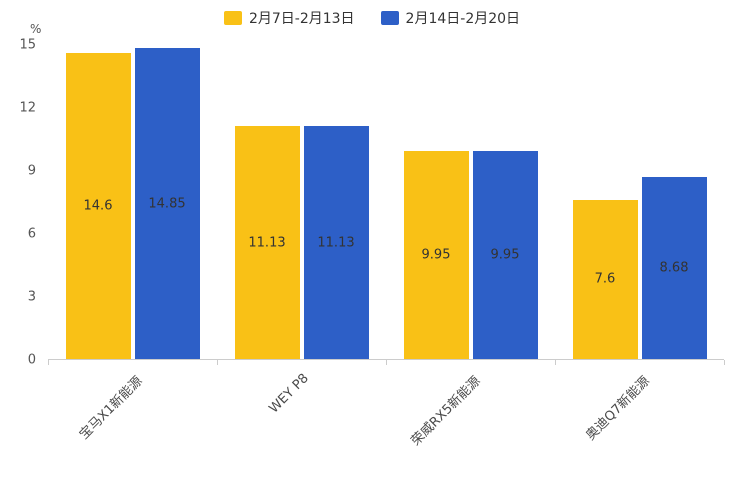 The width and height of the screenshot is (744, 496). I want to click on legend-item-series-1: 2月14日-2月20日, so click(450, 18).